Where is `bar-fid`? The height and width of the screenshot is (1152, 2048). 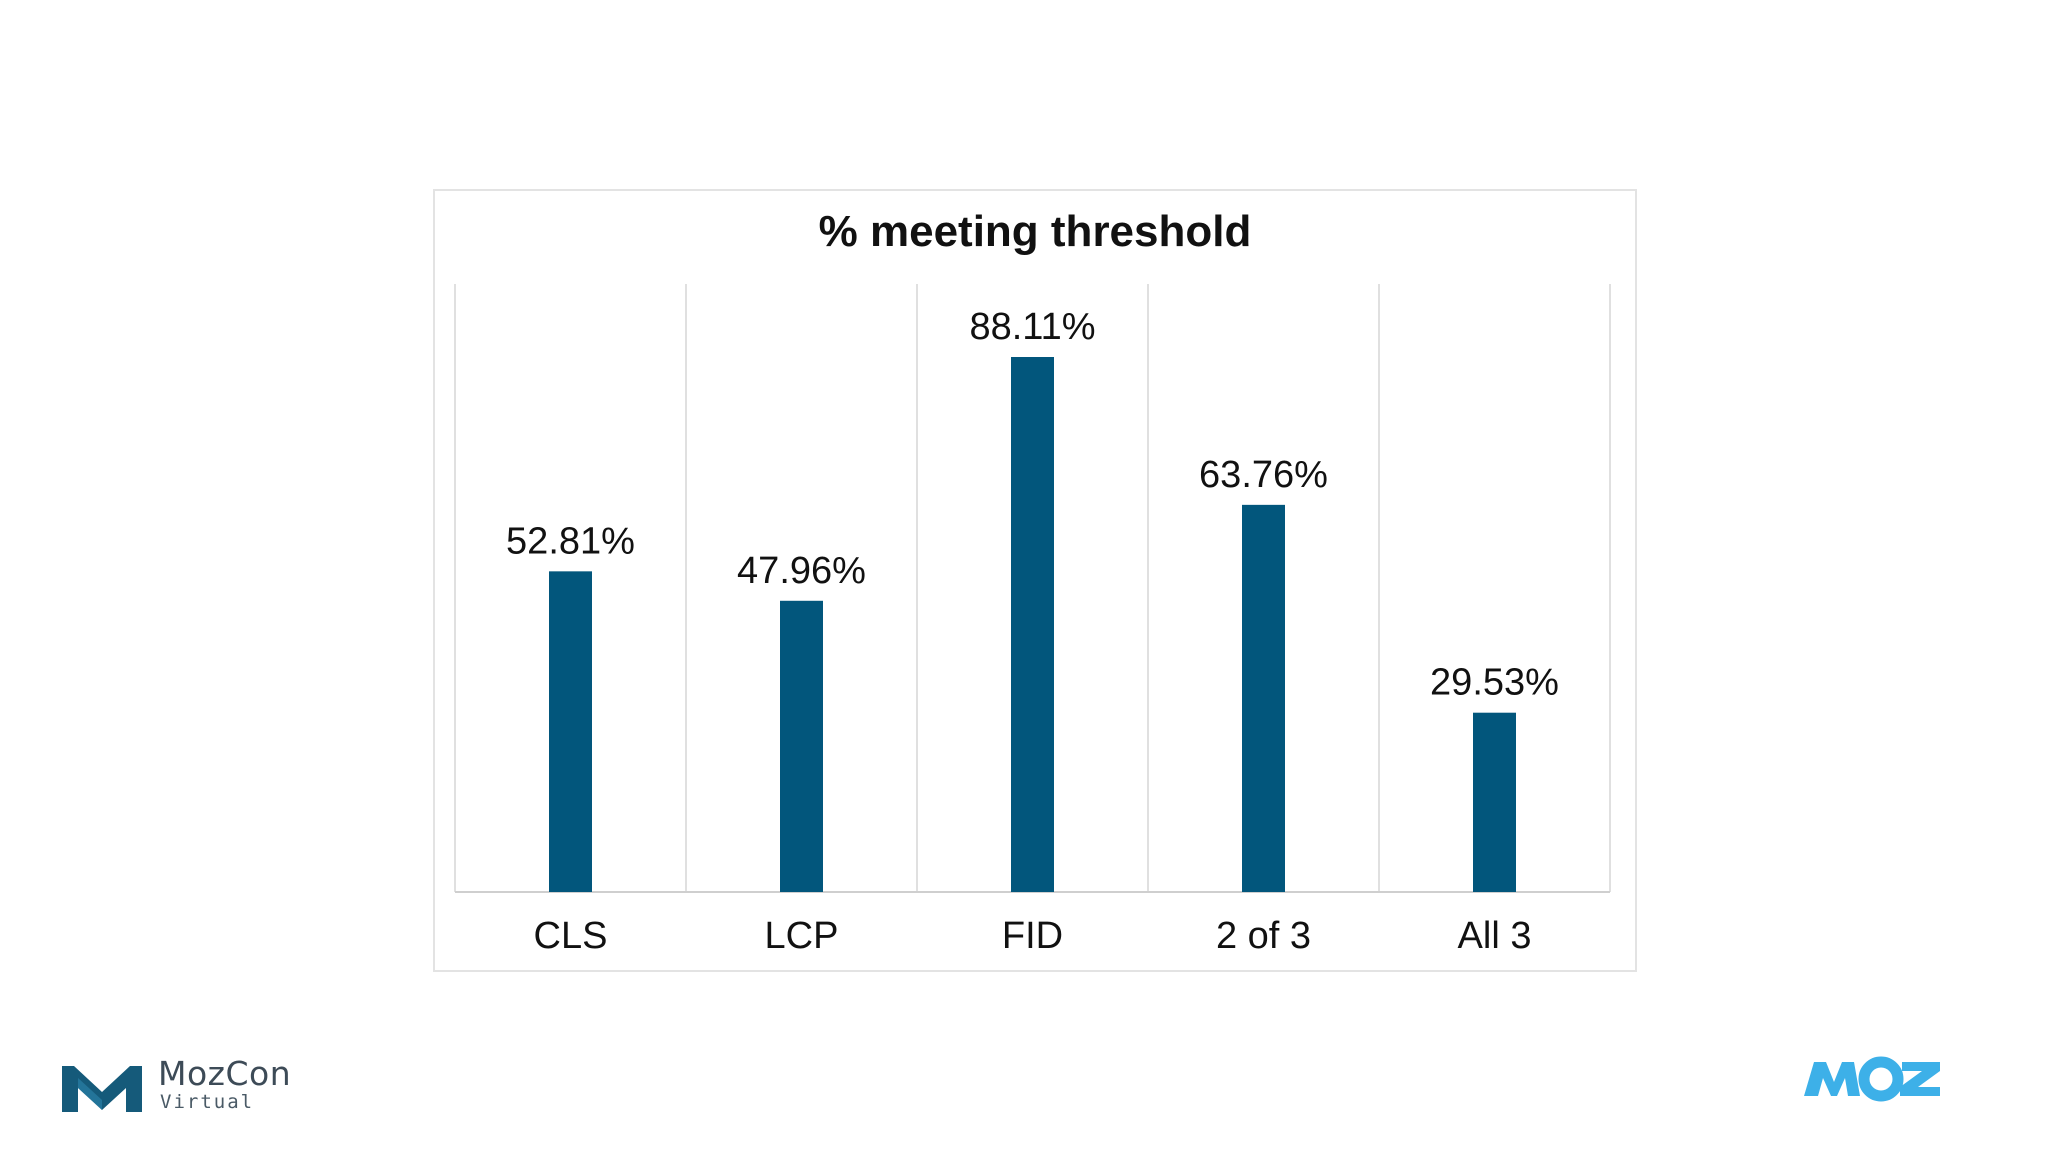 bar-fid is located at coordinates (1032, 624).